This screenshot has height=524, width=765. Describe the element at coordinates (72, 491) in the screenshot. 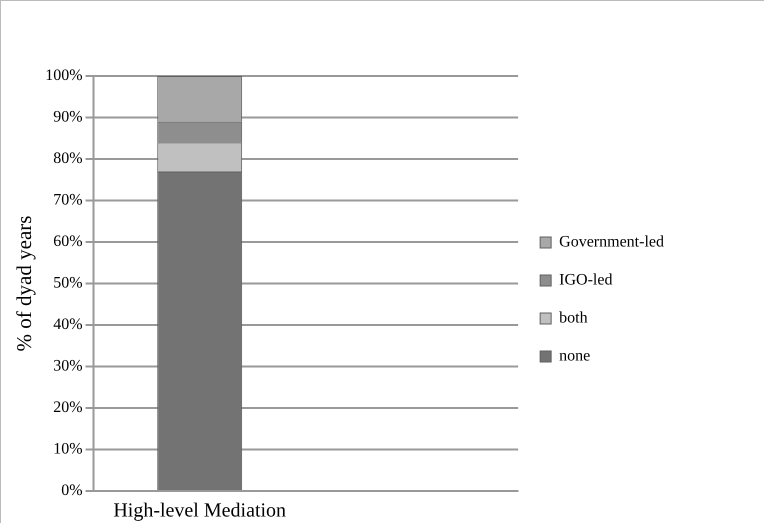

I see `y-tick-label: 0%` at that location.